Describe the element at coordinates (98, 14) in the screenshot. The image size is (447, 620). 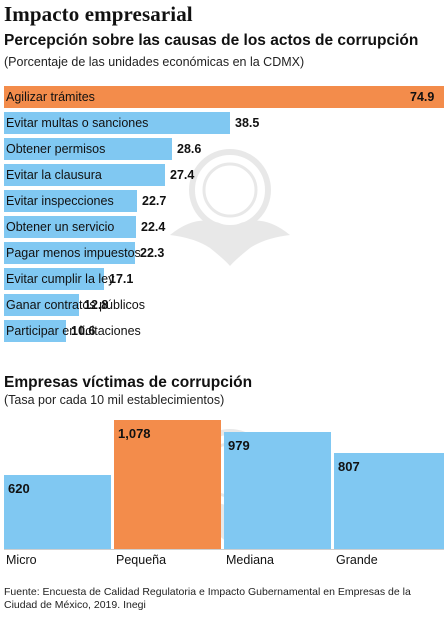
I see `main-title: Impacto empresarial` at that location.